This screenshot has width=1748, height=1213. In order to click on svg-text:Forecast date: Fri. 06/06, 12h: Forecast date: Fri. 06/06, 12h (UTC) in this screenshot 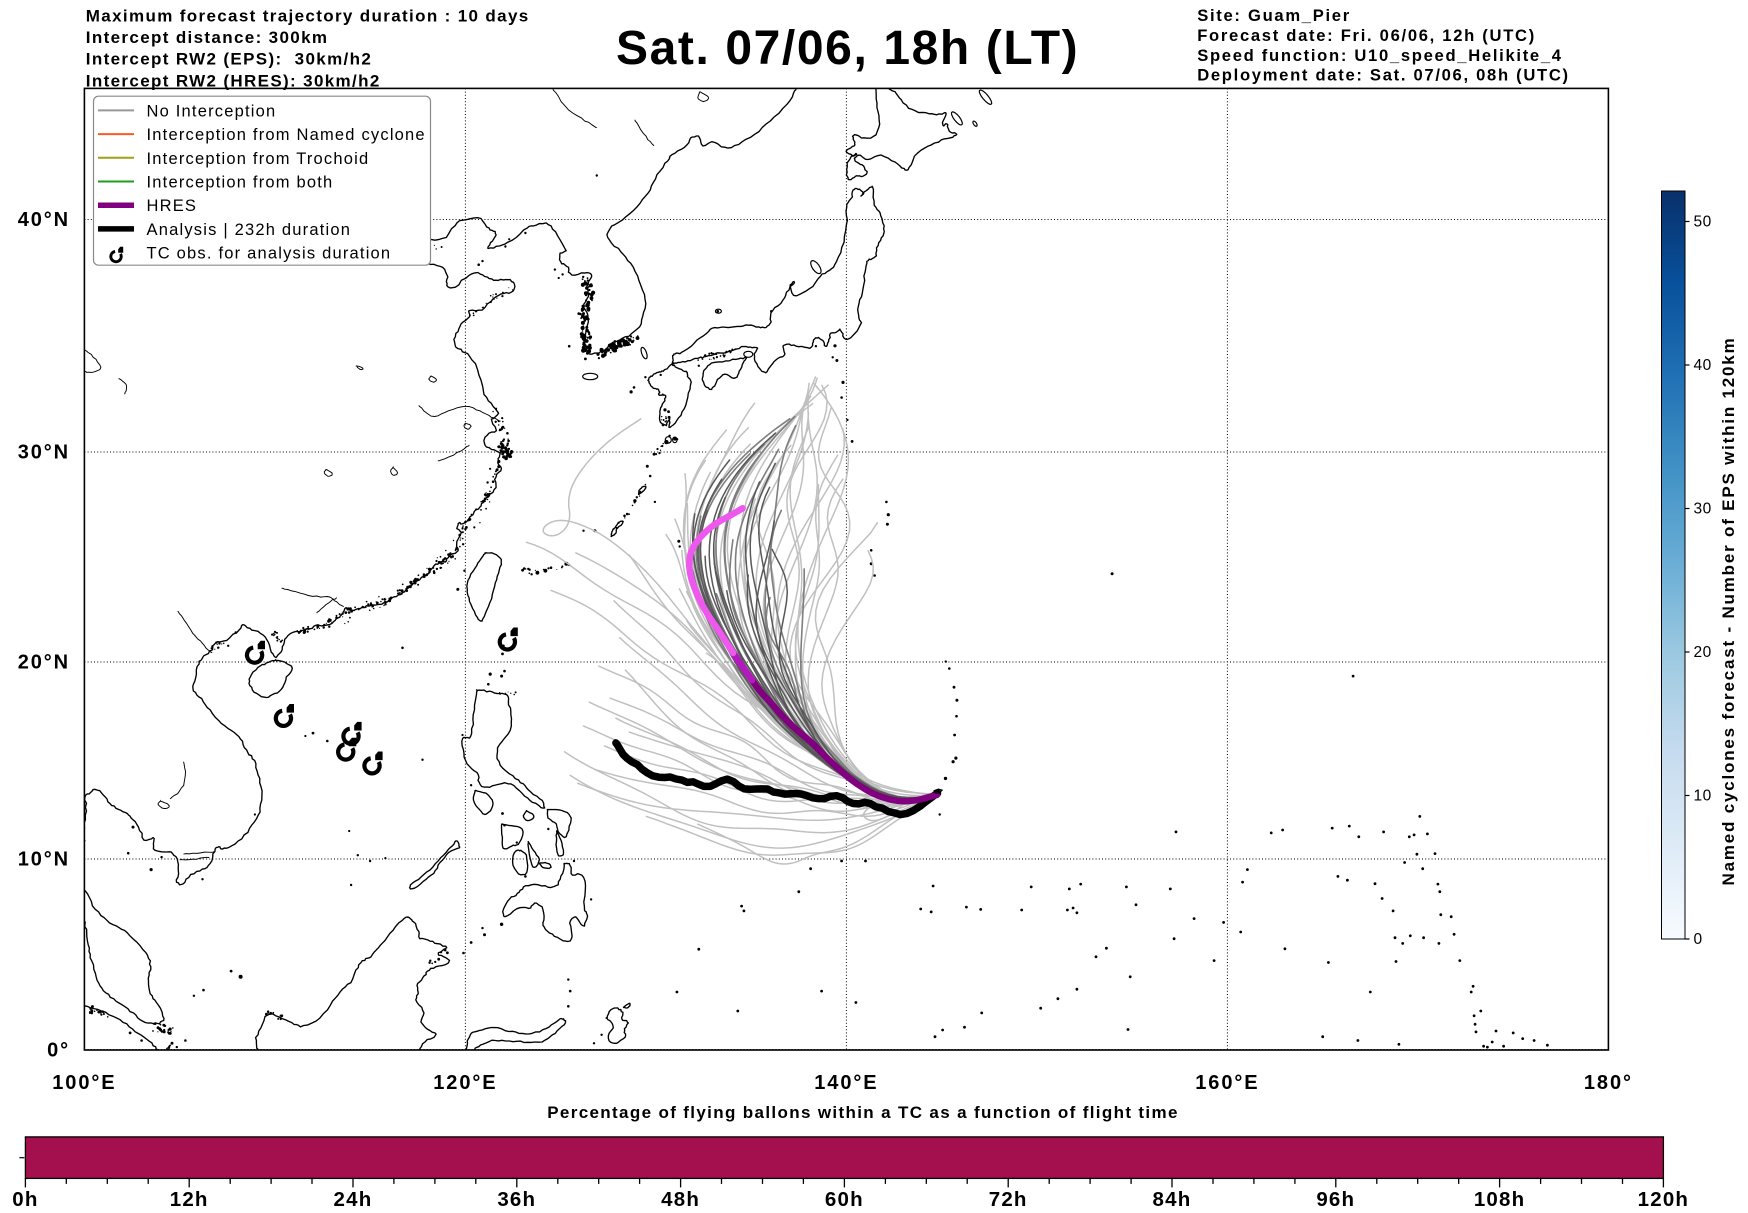, I will do `click(1366, 35)`.